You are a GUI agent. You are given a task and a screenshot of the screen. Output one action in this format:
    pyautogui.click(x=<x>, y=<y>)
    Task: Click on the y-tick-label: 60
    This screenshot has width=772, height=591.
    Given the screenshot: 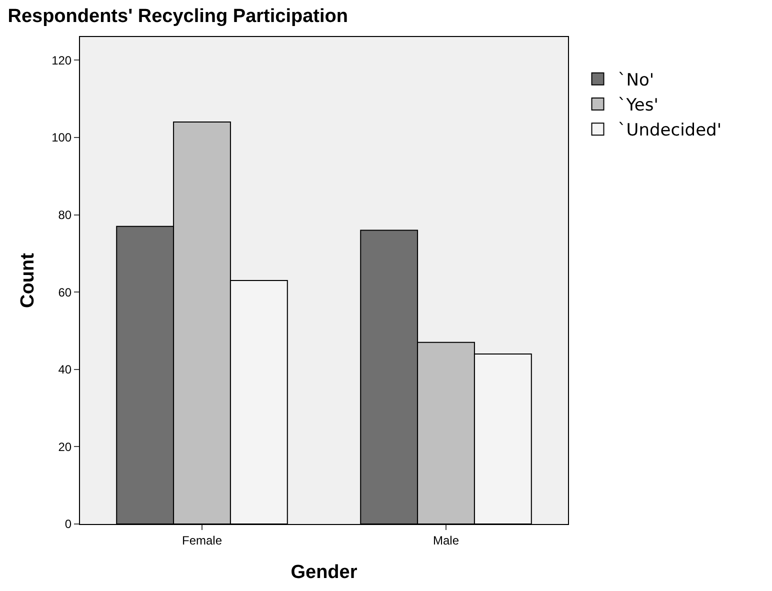 What is the action you would take?
    pyautogui.click(x=65, y=292)
    